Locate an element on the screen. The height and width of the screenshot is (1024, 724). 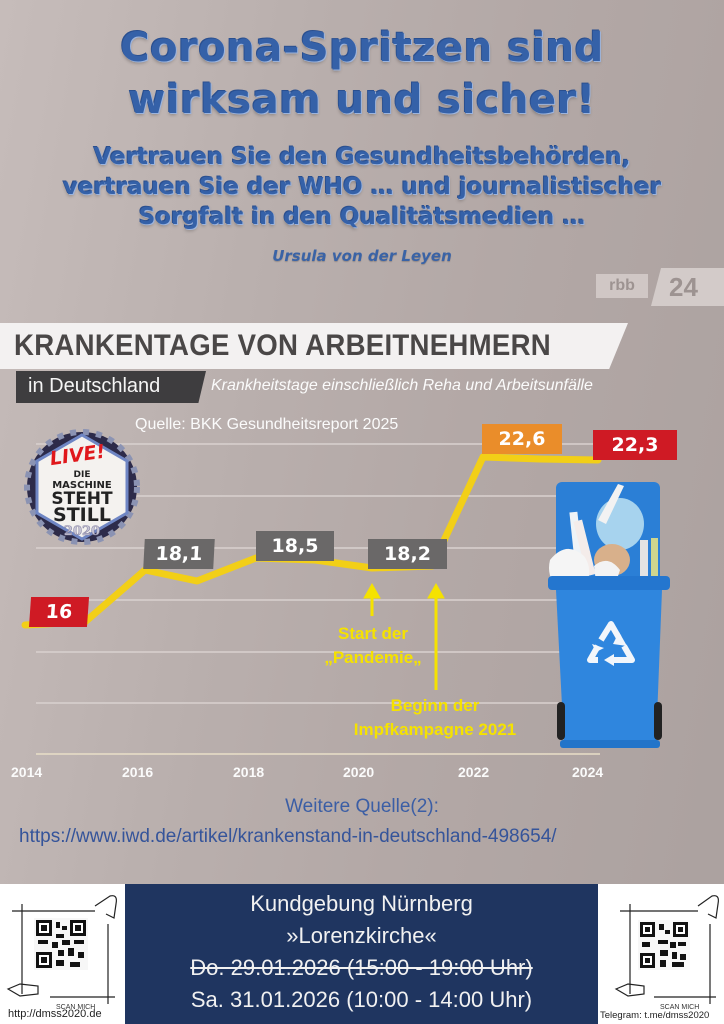
x-tick-2016: 2016 is located at coordinates (138, 772).